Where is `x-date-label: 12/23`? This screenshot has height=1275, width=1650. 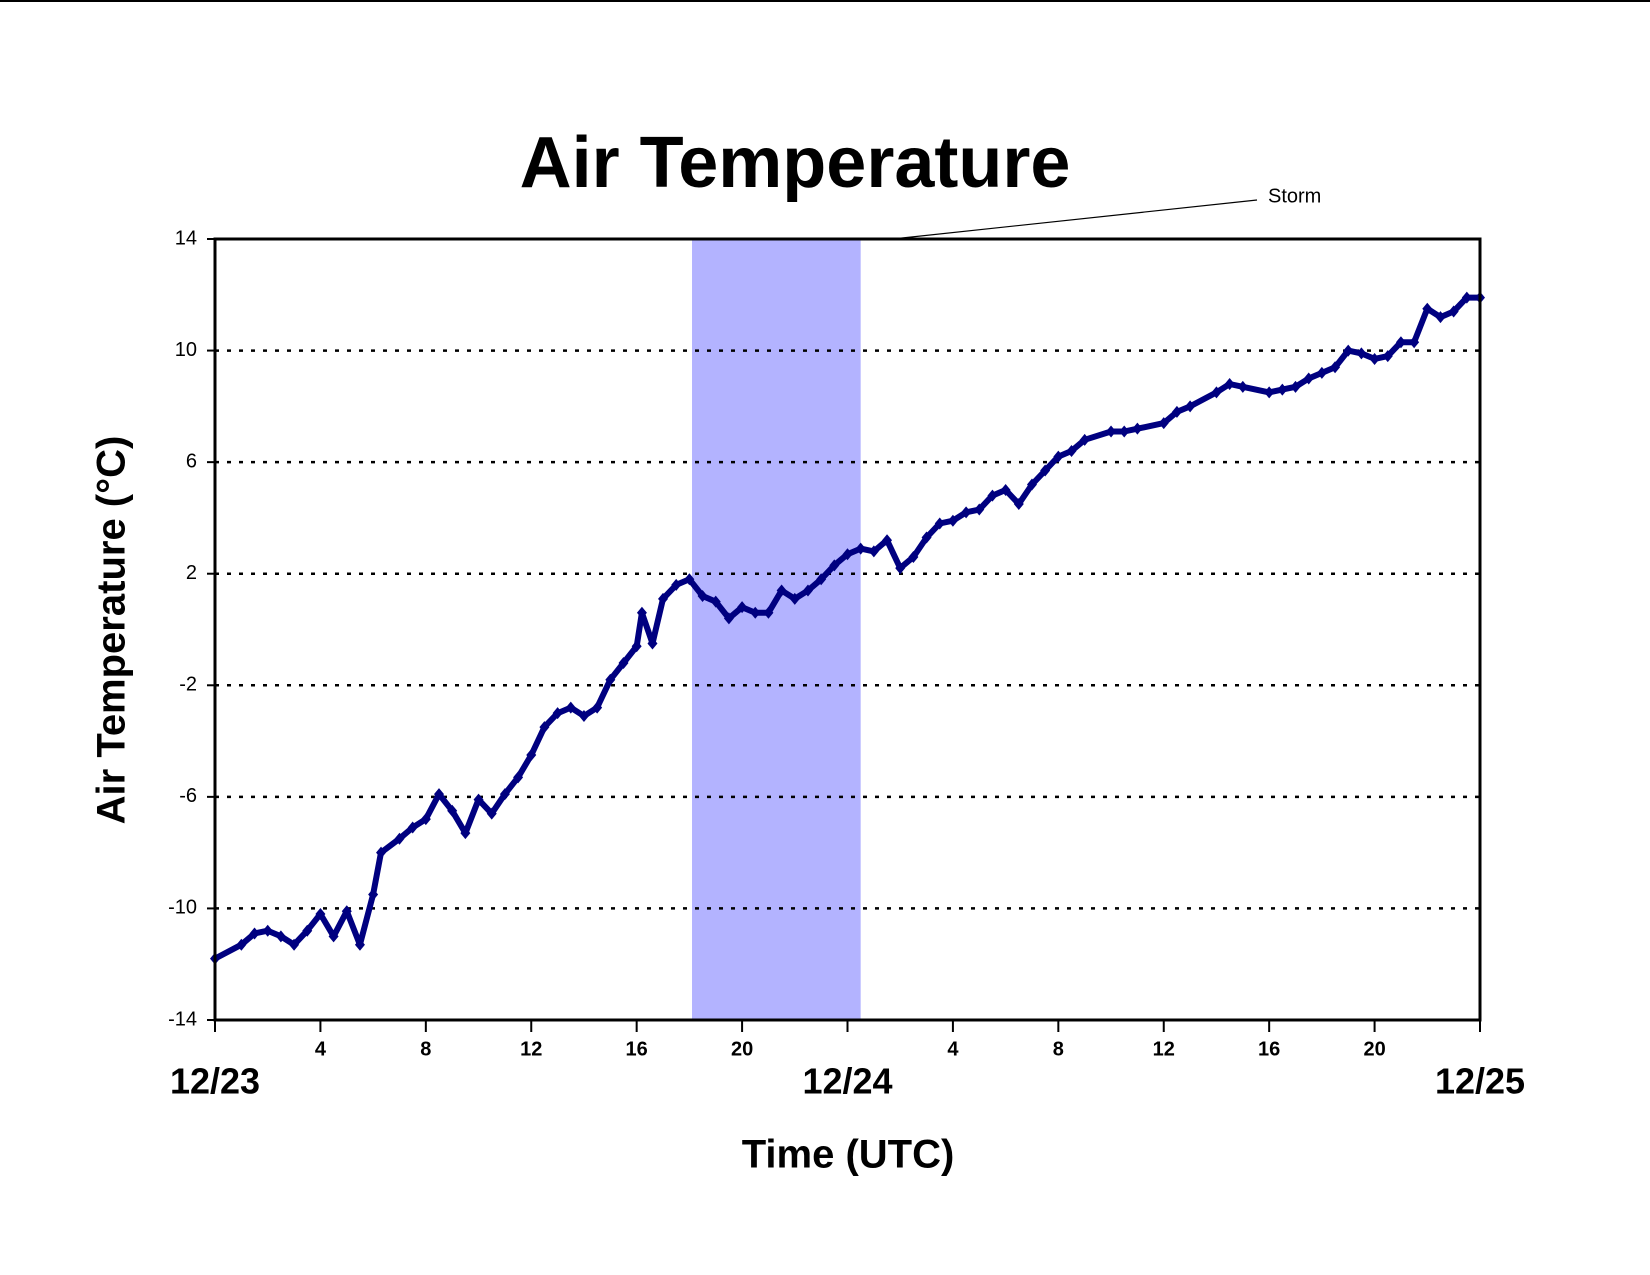
x-date-label: 12/23 is located at coordinates (215, 1081).